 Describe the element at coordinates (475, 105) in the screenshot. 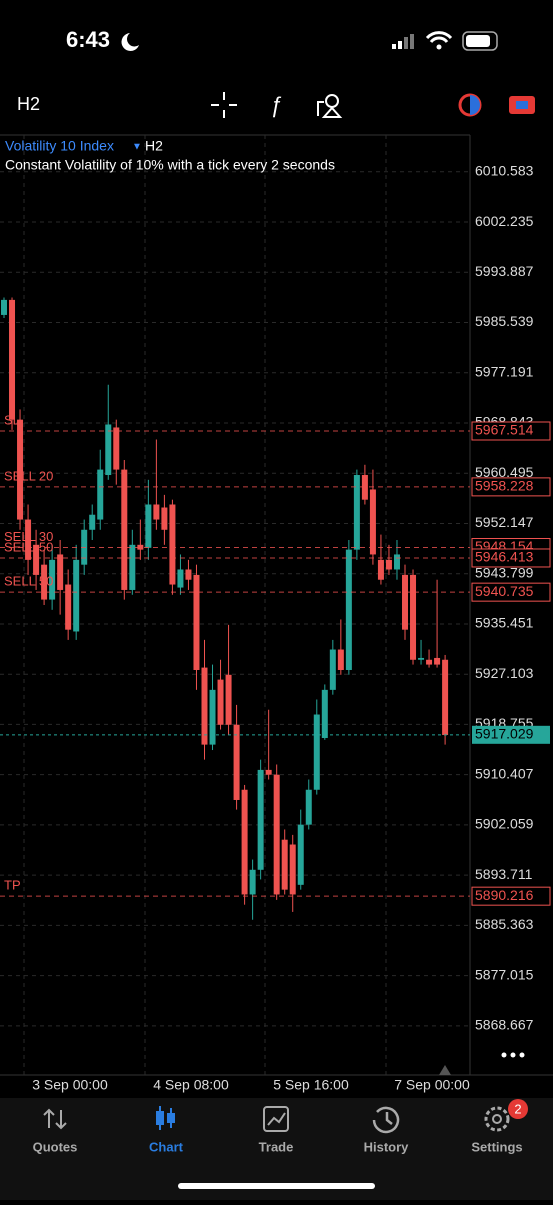

I see `account-icon-half` at that location.